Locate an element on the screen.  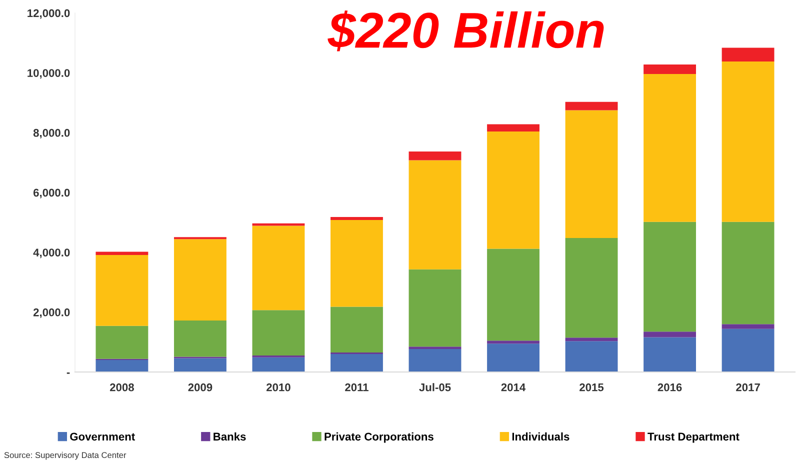
x-tick-label: 2016 is located at coordinates (670, 387).